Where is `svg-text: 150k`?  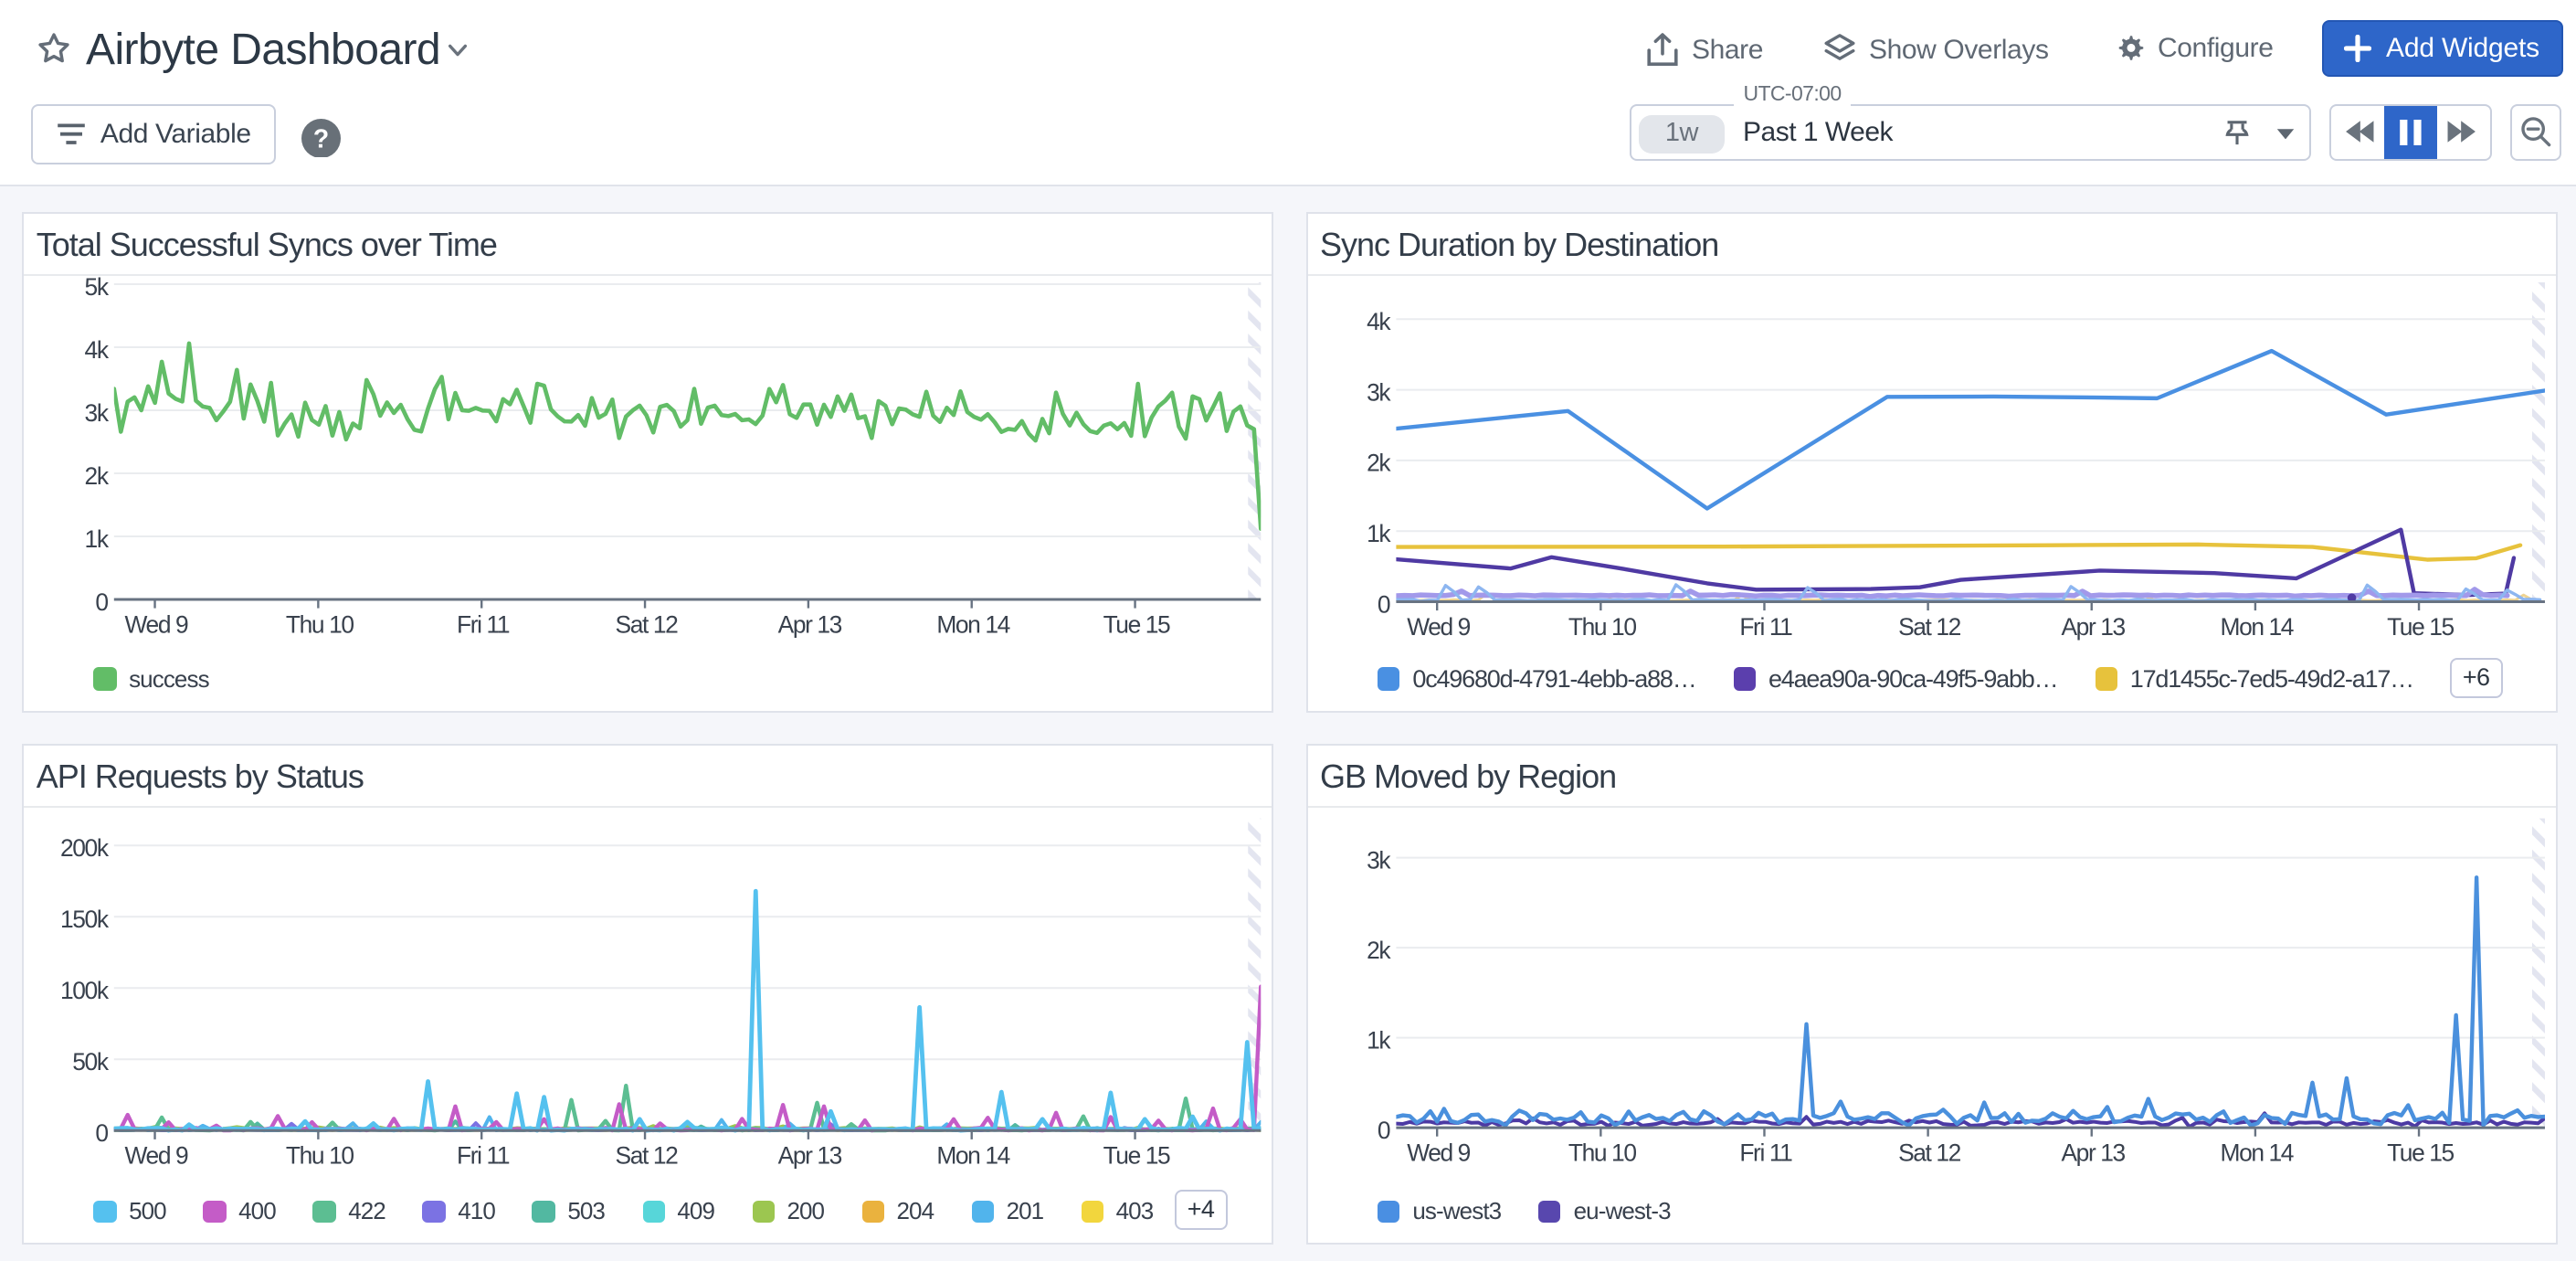 svg-text: 150k is located at coordinates (86, 920).